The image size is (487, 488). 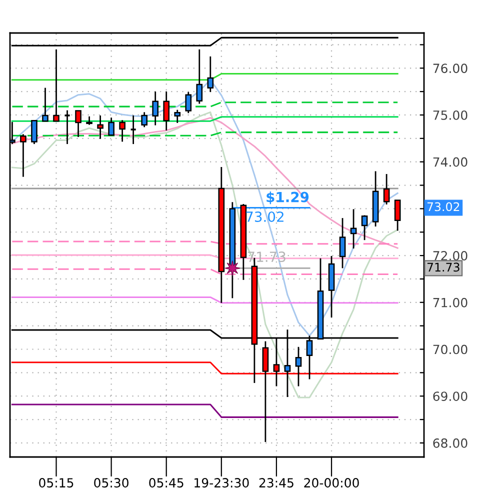 I want to click on x-tick-label: 05:15, so click(x=56, y=483).